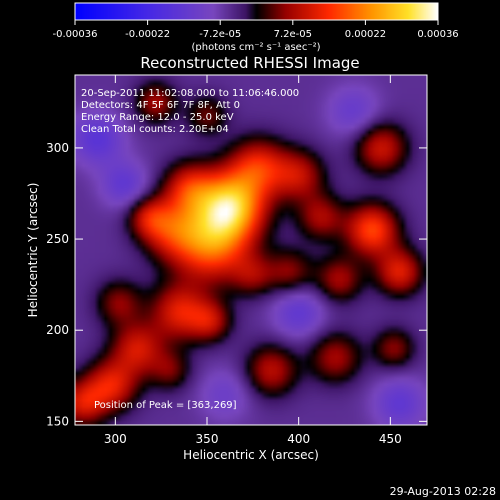  I want to click on x-tick-label: 400, so click(298, 439).